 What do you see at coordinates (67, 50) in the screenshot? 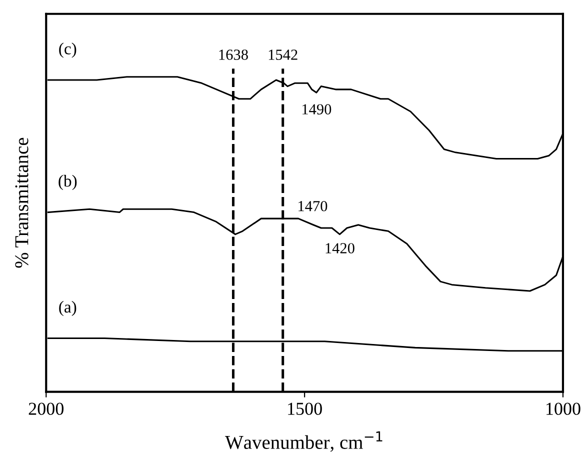
I see `series-label: (c)` at bounding box center [67, 50].